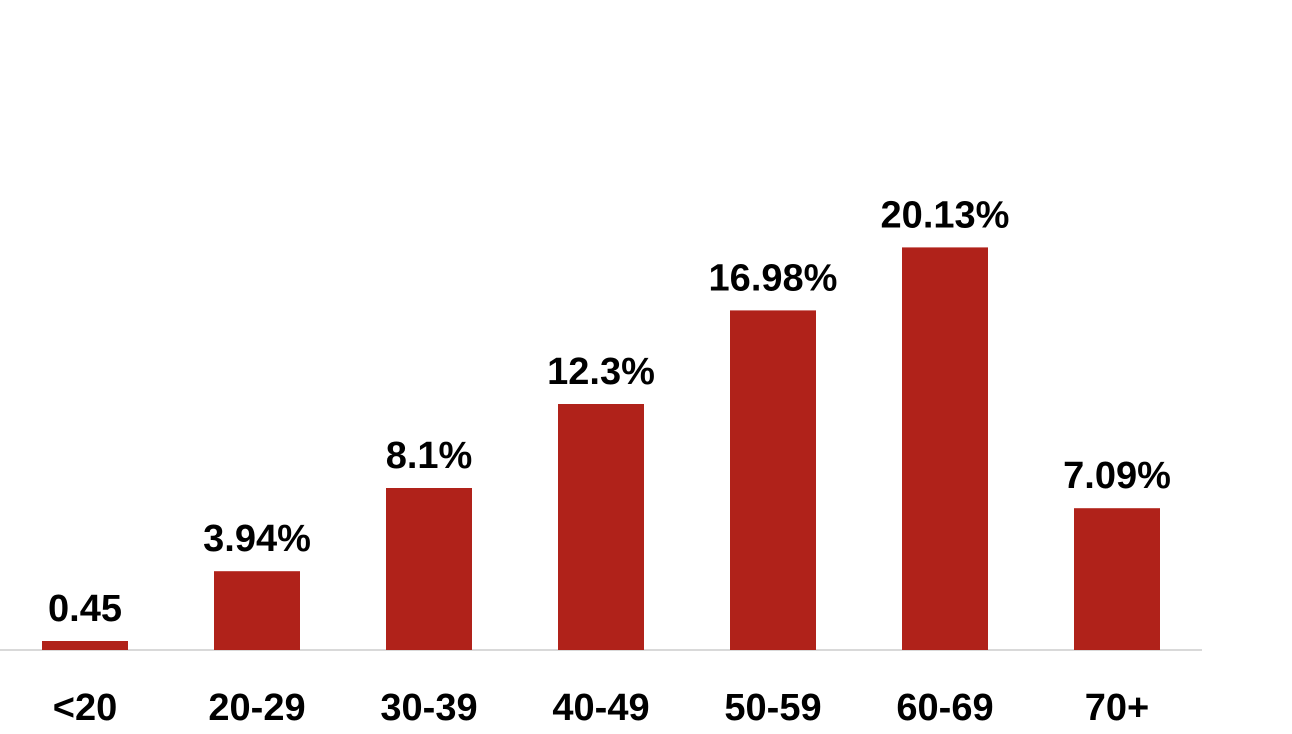 The width and height of the screenshot is (1292, 734). I want to click on data-label-3: 12.3%, so click(601, 372).